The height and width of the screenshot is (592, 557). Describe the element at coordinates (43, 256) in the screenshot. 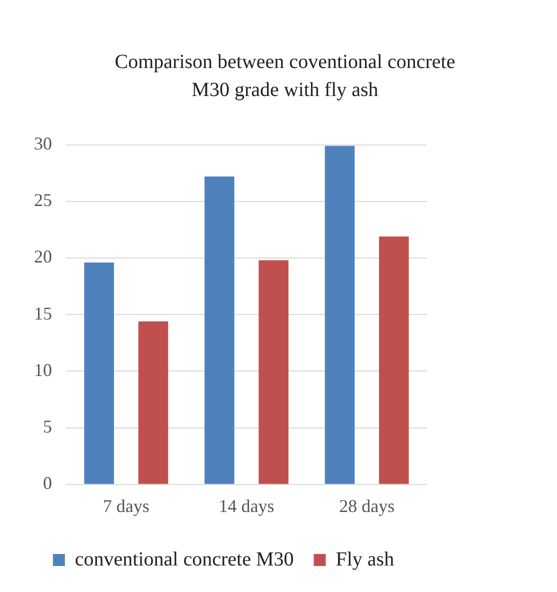

I see `y-tick-label: 20` at that location.